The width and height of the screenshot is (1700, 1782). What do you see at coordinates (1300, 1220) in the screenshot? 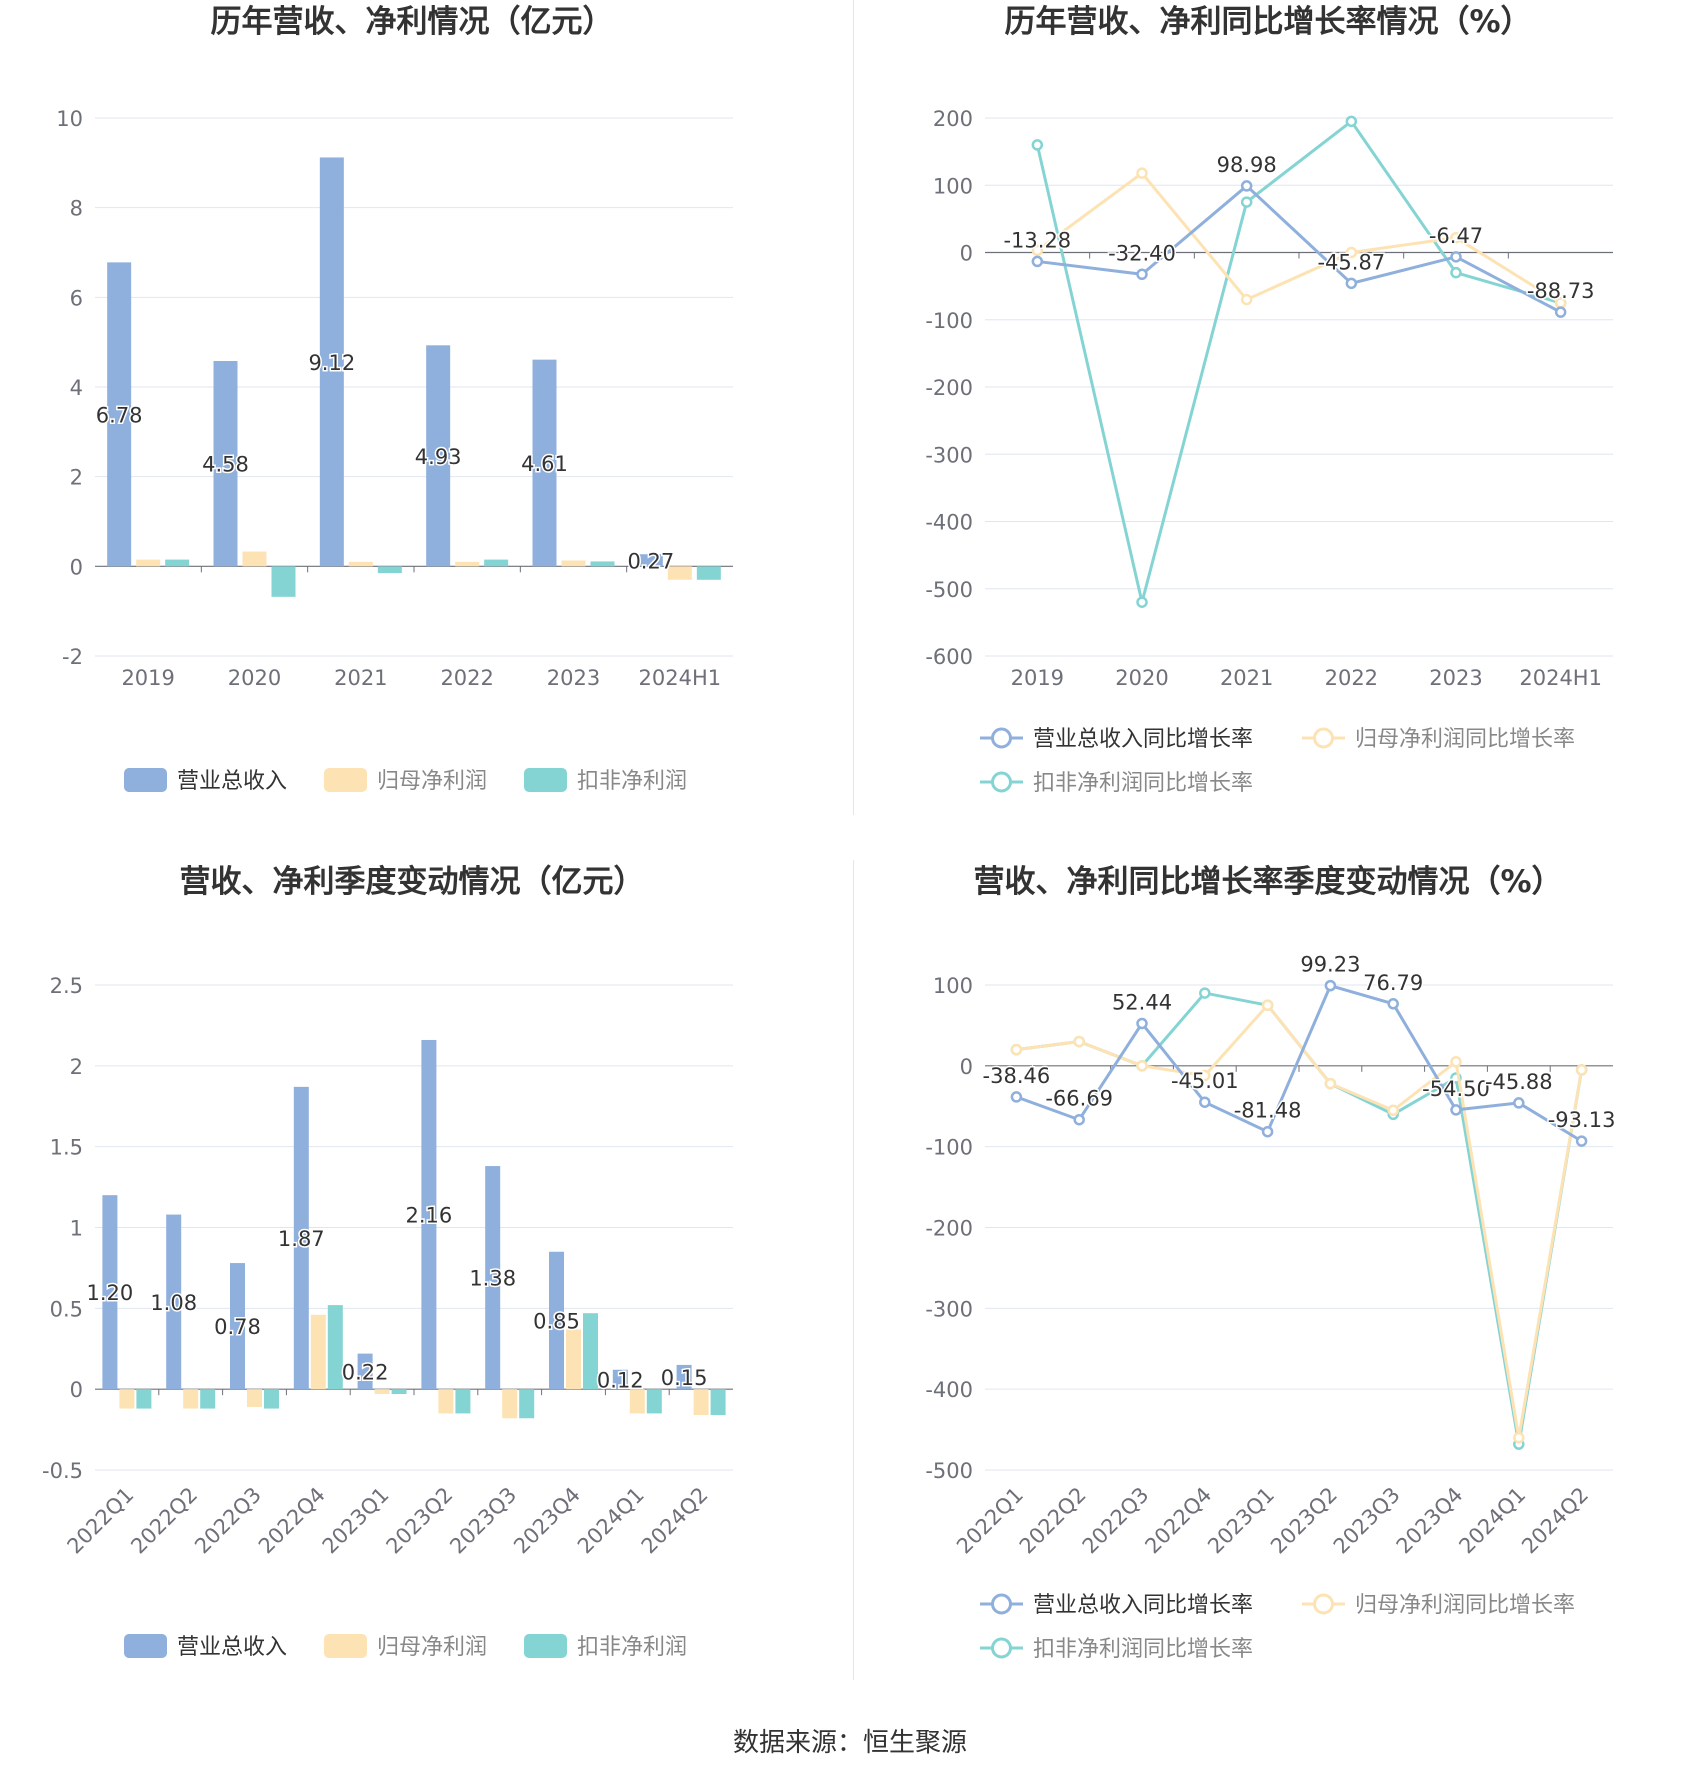
I see `series-line-net-profit` at bounding box center [1300, 1220].